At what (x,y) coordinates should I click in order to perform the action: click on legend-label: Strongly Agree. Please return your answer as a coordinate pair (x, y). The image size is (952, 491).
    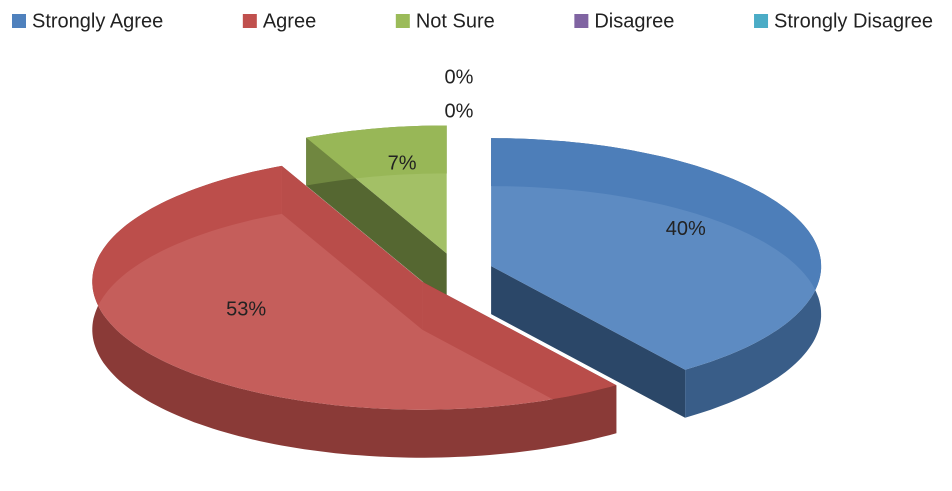
    Looking at the image, I should click on (97, 21).